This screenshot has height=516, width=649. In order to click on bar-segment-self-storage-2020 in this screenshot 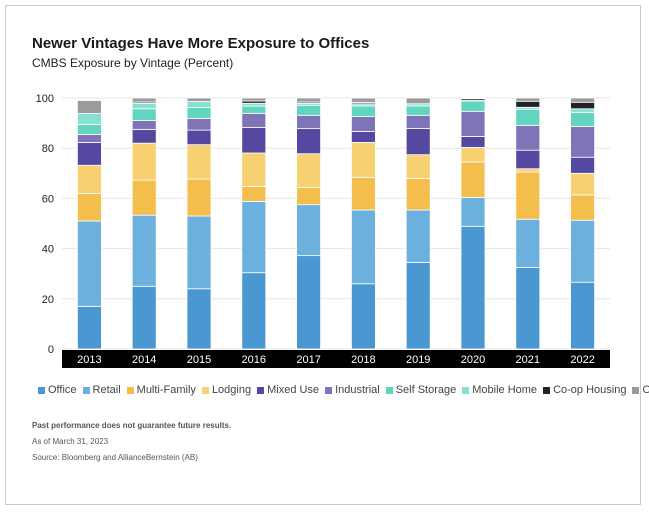, I will do `click(473, 106)`.